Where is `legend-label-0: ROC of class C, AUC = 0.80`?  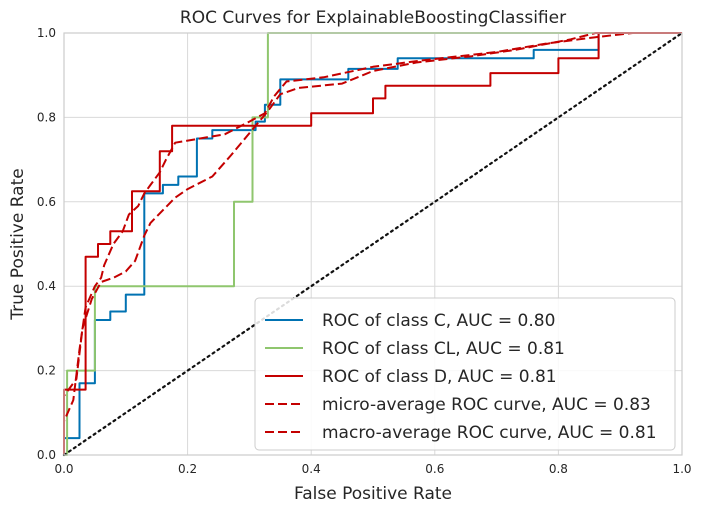 legend-label-0: ROC of class C, AUC = 0.80 is located at coordinates (438, 321).